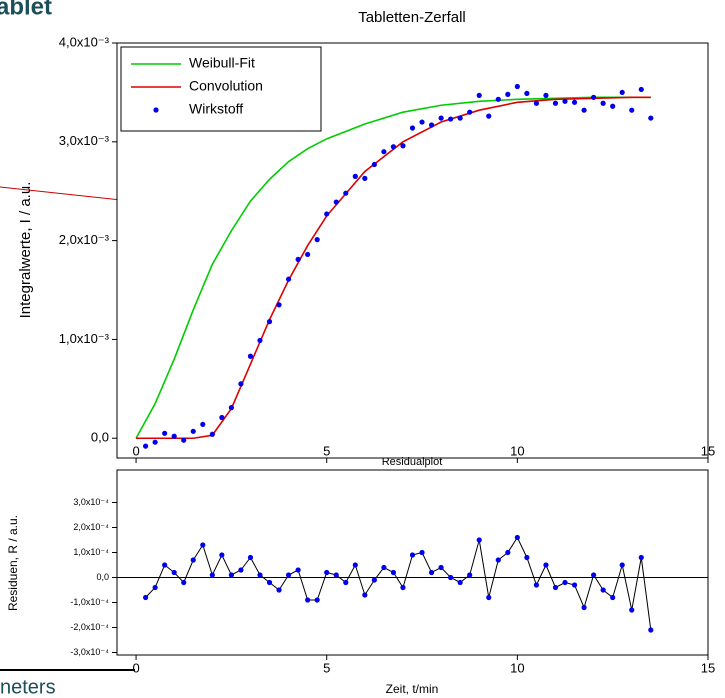  What do you see at coordinates (226, 86) in the screenshot?
I see `legend-label: Convolution` at bounding box center [226, 86].